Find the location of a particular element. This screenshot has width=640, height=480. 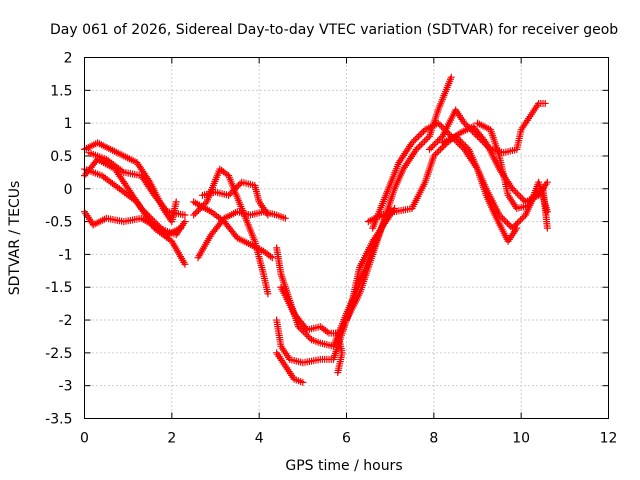

y-tick-label: 1.5 is located at coordinates (61, 91).